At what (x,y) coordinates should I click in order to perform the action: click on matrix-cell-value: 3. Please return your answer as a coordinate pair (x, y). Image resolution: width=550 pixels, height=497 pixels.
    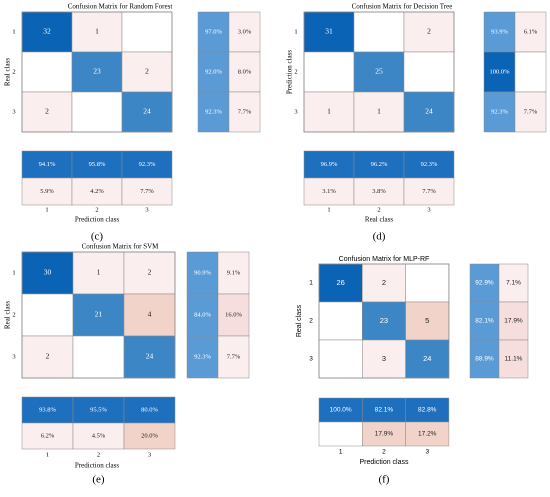
    Looking at the image, I should click on (384, 358).